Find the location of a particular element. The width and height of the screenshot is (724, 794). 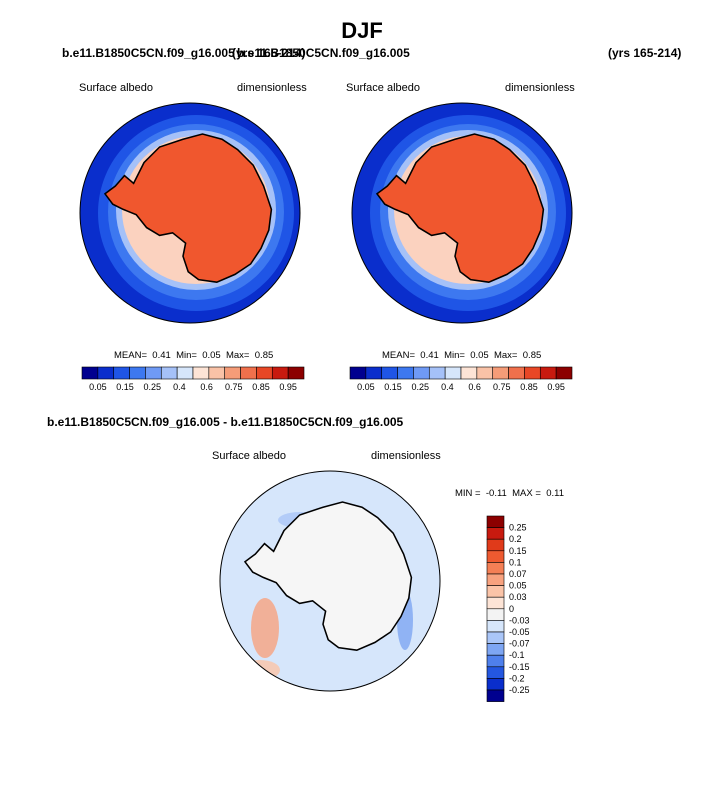

colorbar-left: 0.05 0.15 0.25 0.4 0.6 0.75 0.85 0.95 is located at coordinates (193, 379).